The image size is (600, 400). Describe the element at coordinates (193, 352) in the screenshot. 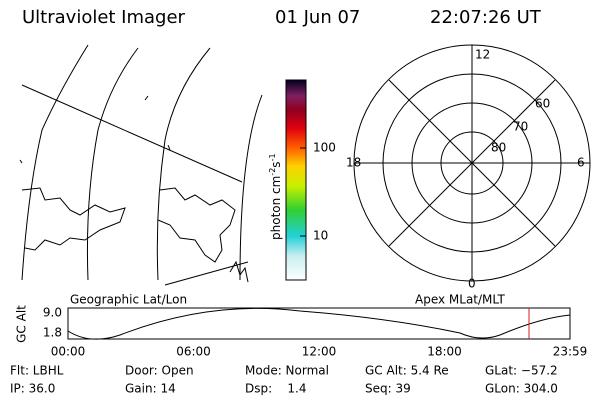

I see `x-tick-label: 06:00` at that location.